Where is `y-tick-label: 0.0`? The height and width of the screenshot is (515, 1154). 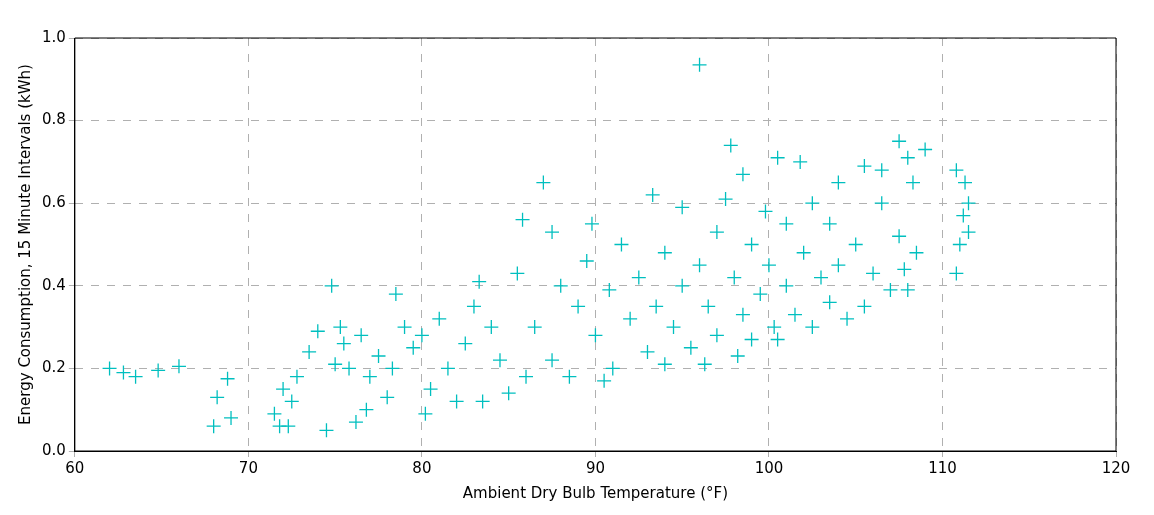
y-tick-label: 0.0 is located at coordinates (54, 449).